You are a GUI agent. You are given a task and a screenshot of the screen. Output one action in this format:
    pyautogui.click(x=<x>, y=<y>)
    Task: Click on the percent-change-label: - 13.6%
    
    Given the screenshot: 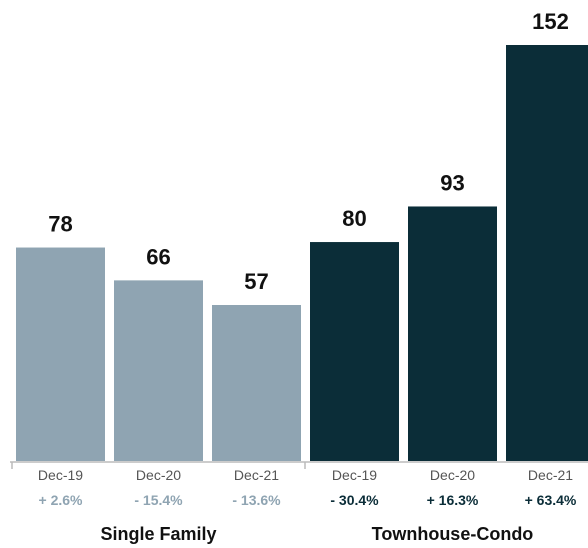 What is the action you would take?
    pyautogui.click(x=256, y=500)
    